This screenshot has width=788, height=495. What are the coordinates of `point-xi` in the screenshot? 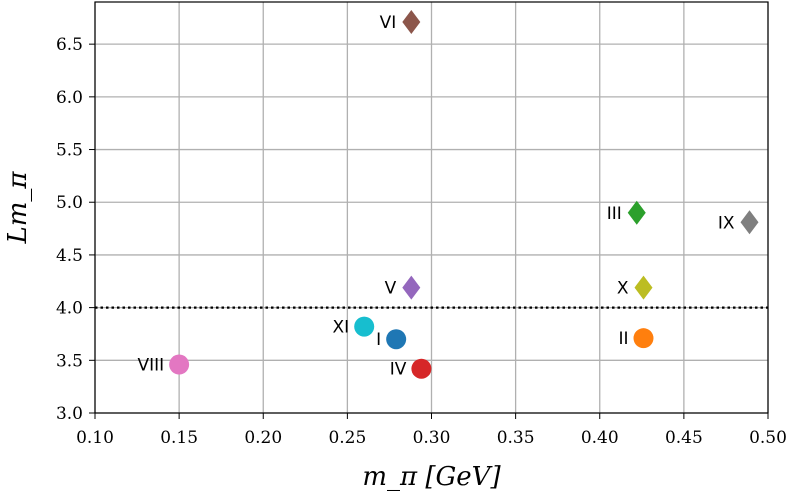 It's located at (364, 326).